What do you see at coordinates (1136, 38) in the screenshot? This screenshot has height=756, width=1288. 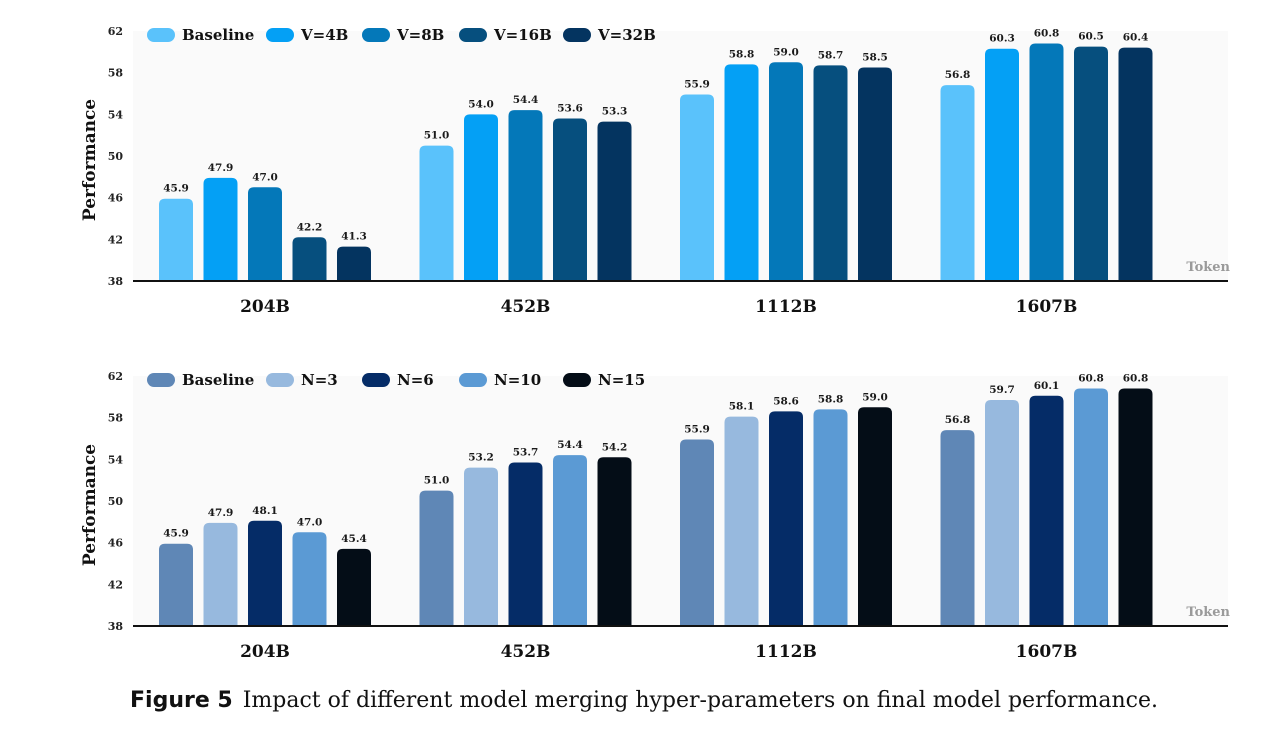 I see `data-label: 60.4` at bounding box center [1136, 38].